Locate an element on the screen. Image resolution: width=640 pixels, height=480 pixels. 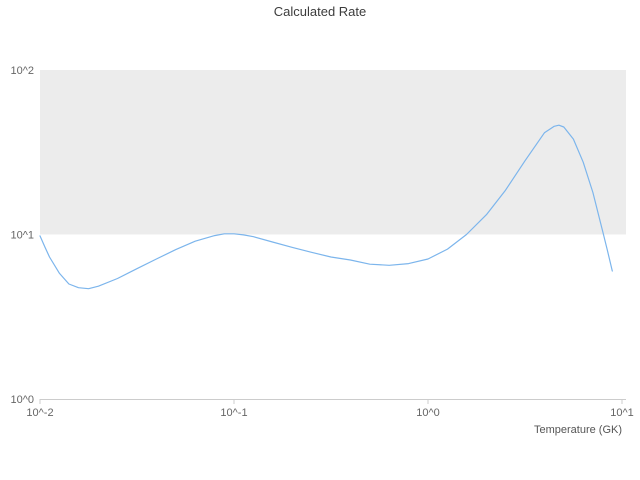
x-axis-label: Temperature (GK) is located at coordinates (577, 430).